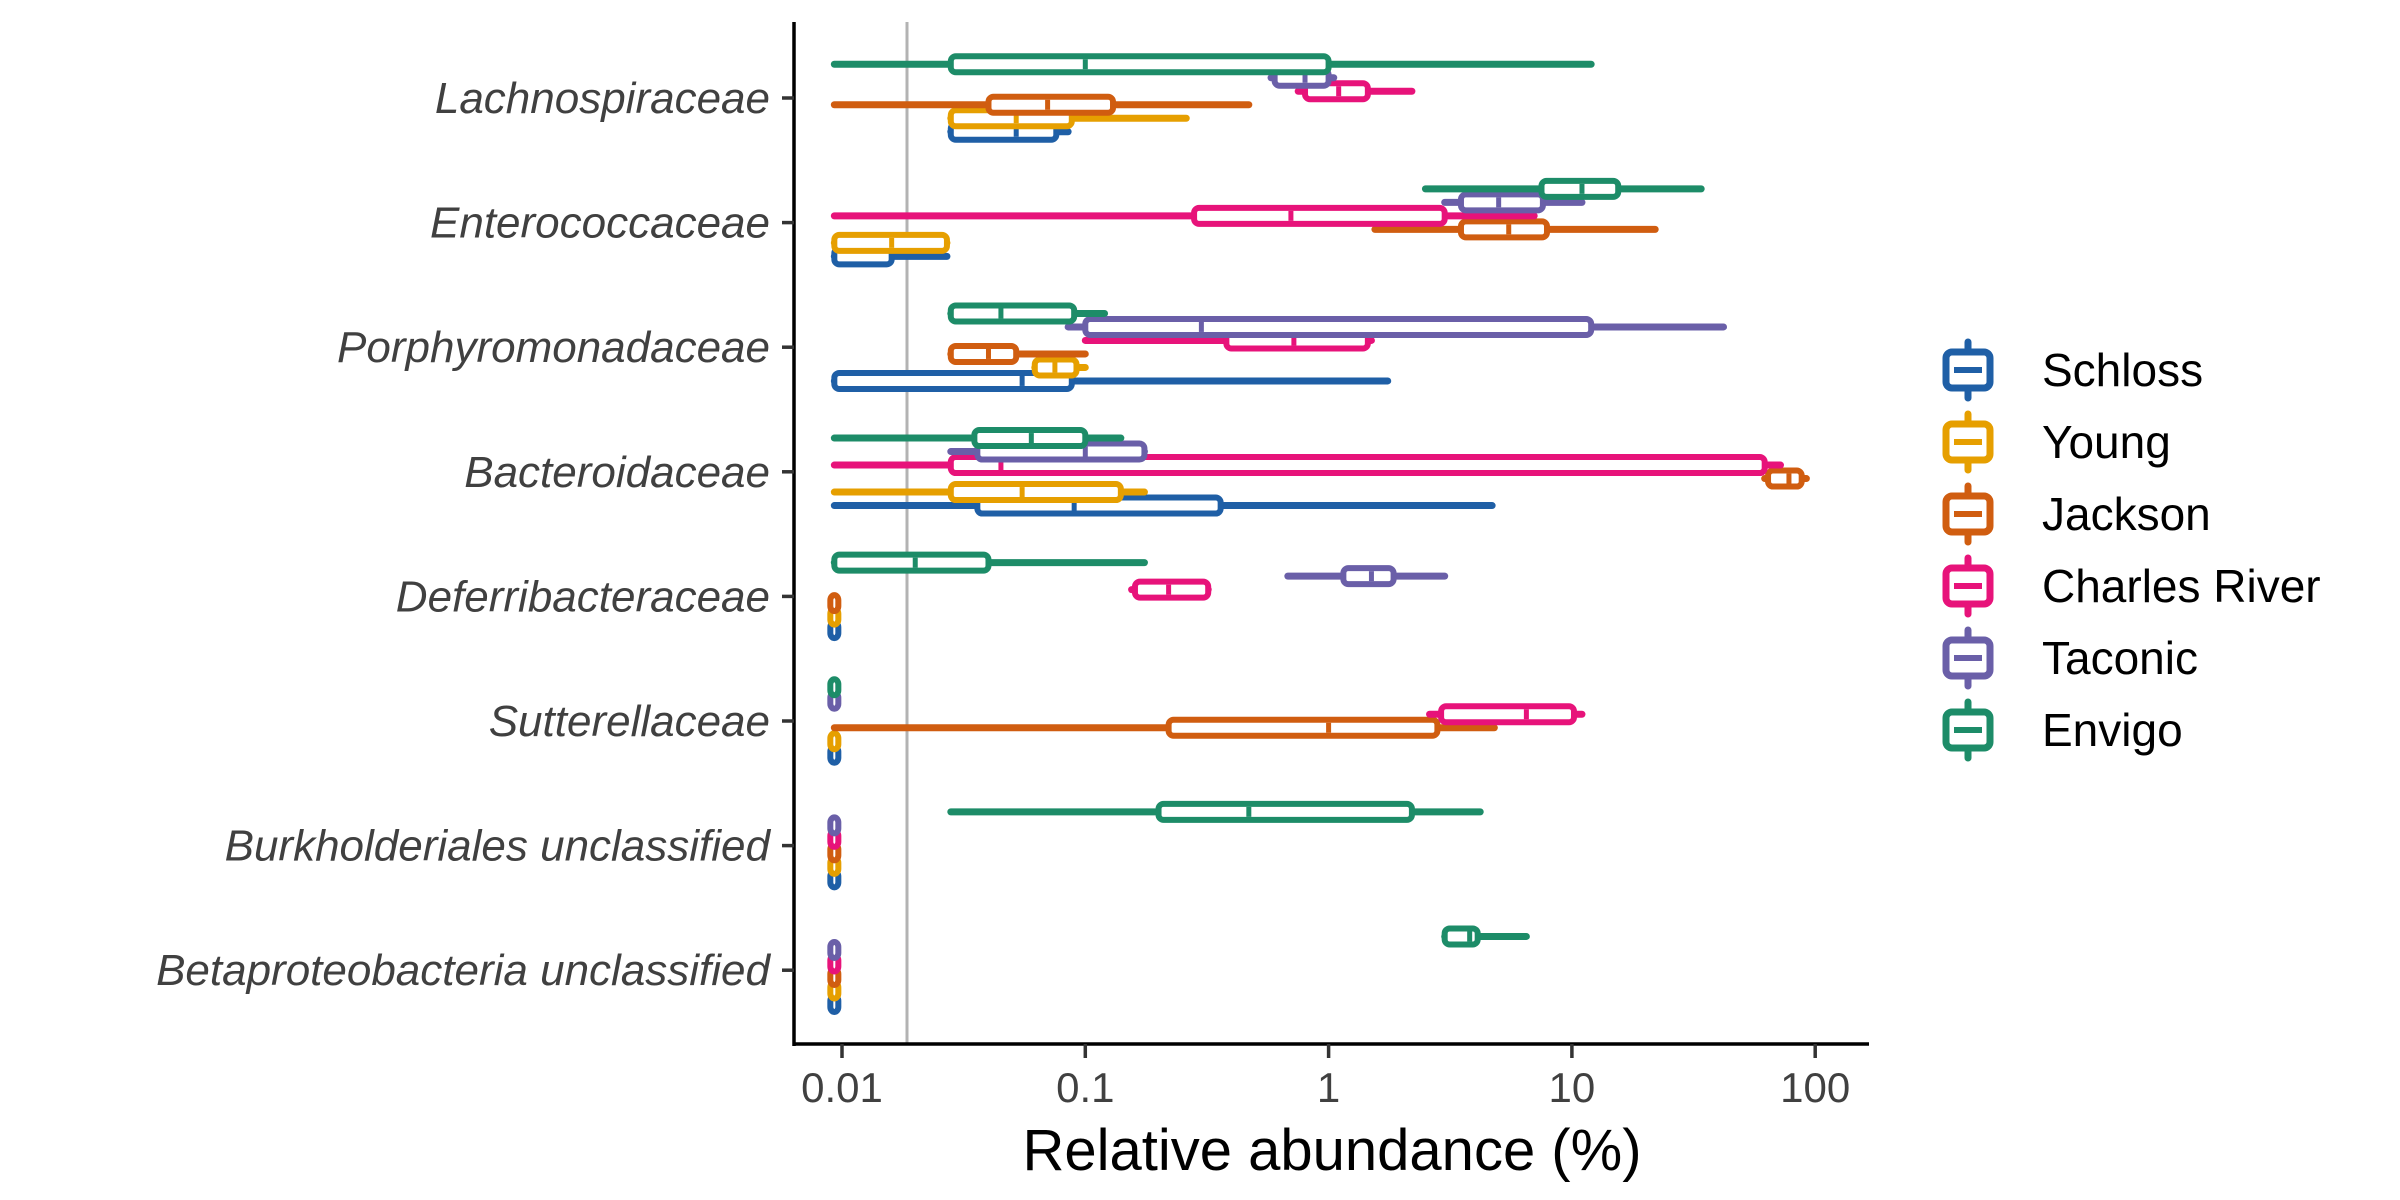  What do you see at coordinates (617, 472) in the screenshot?
I see `y-tick-label: Bacteroidaceae` at bounding box center [617, 472].